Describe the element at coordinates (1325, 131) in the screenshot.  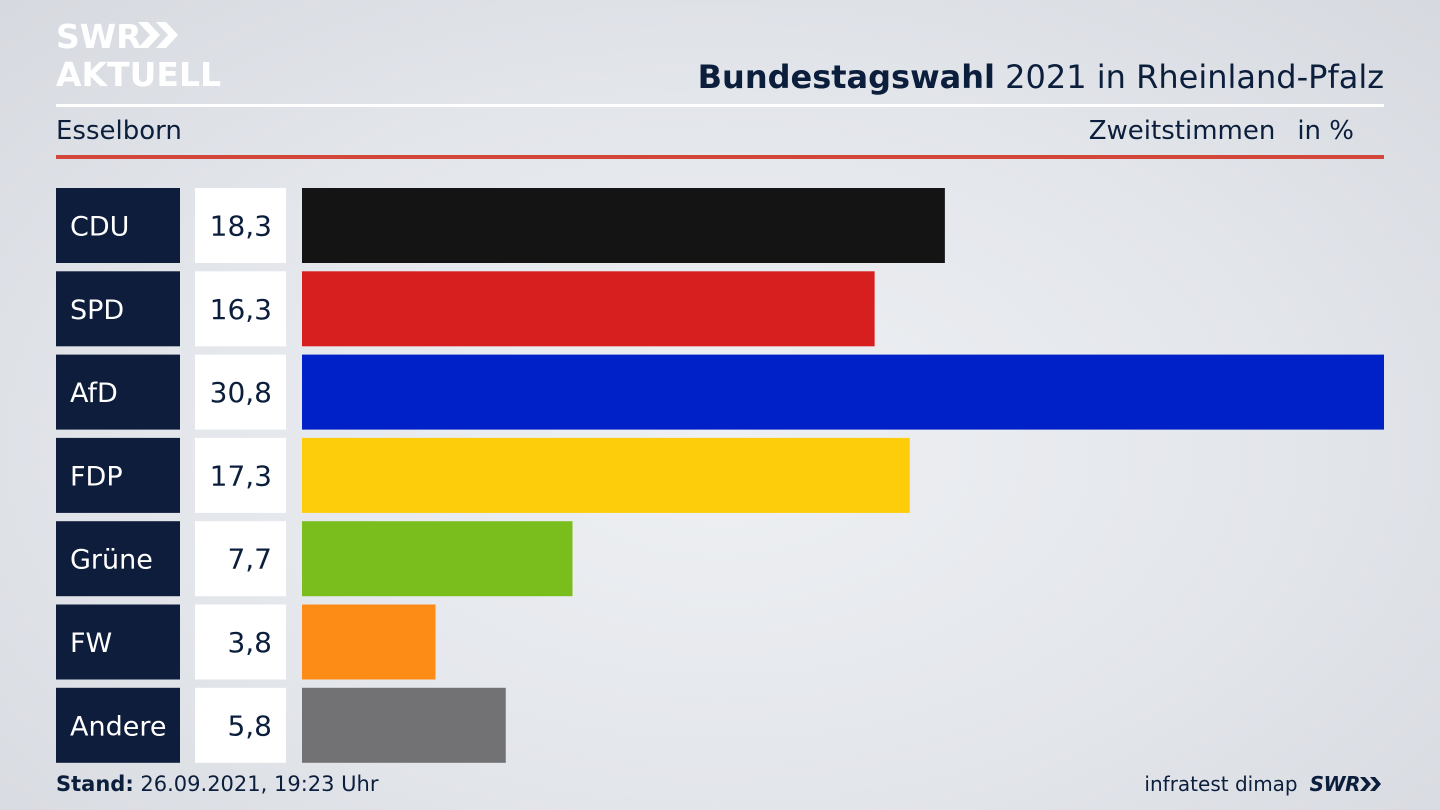
I see `unit-text: in %` at that location.